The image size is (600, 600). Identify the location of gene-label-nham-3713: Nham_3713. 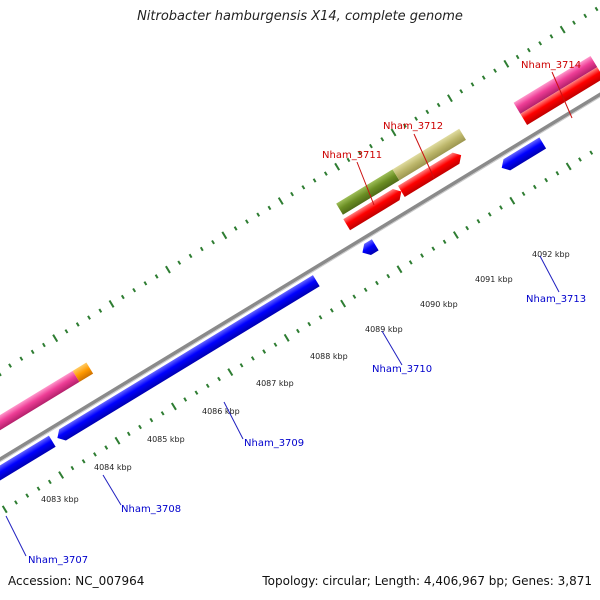
(556, 299).